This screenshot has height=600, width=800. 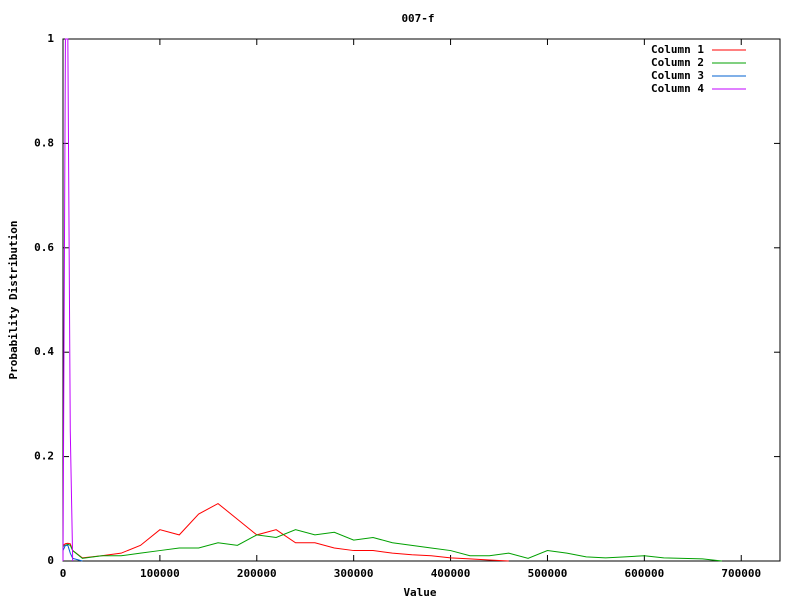 What do you see at coordinates (13, 300) in the screenshot?
I see `y-axis-label: Probability Distribution` at bounding box center [13, 300].